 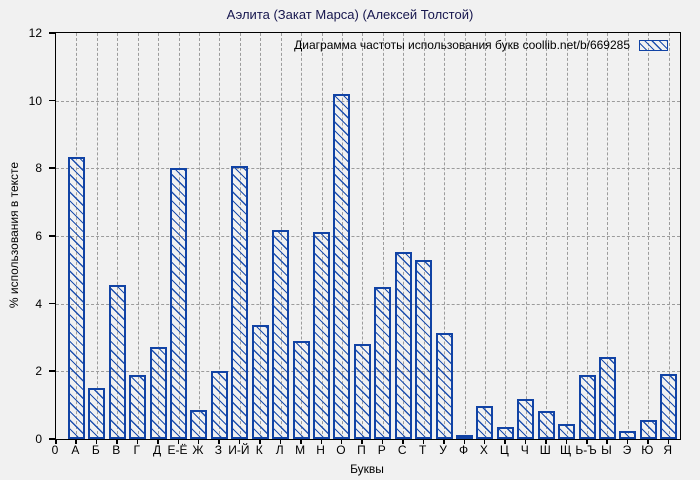 What do you see at coordinates (239, 450) in the screenshot?
I see `x-tick-label: И-Й` at bounding box center [239, 450].